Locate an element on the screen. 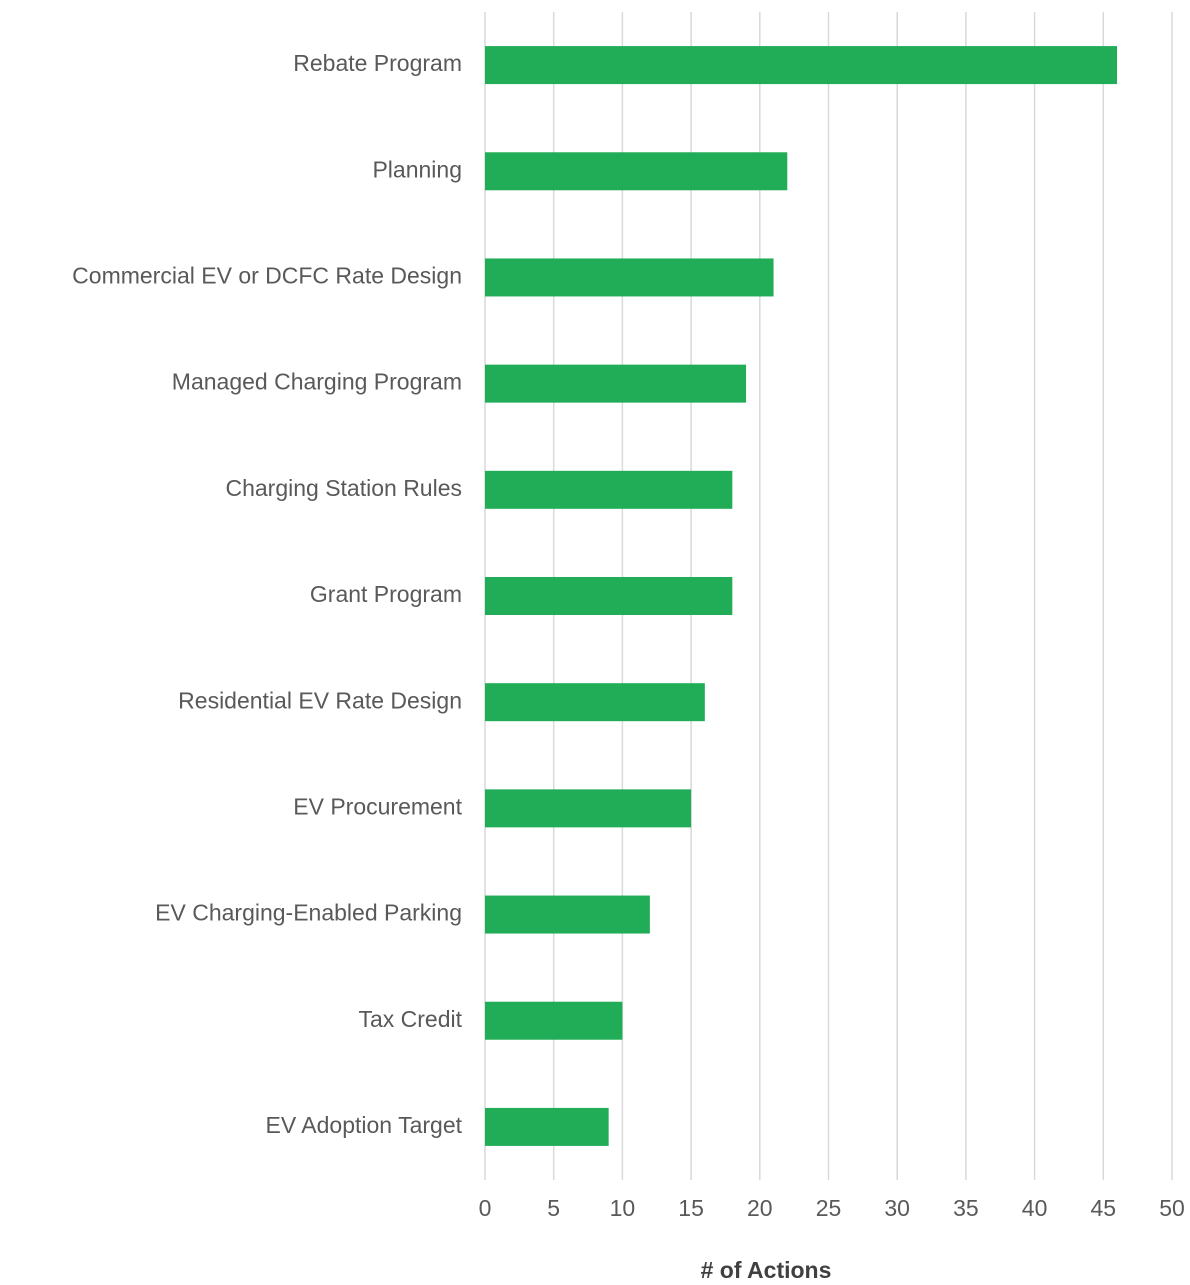 Image resolution: width=1190 pixels, height=1285 pixels. y-tick-label: EV Charging-Enabled Parking is located at coordinates (308, 913).